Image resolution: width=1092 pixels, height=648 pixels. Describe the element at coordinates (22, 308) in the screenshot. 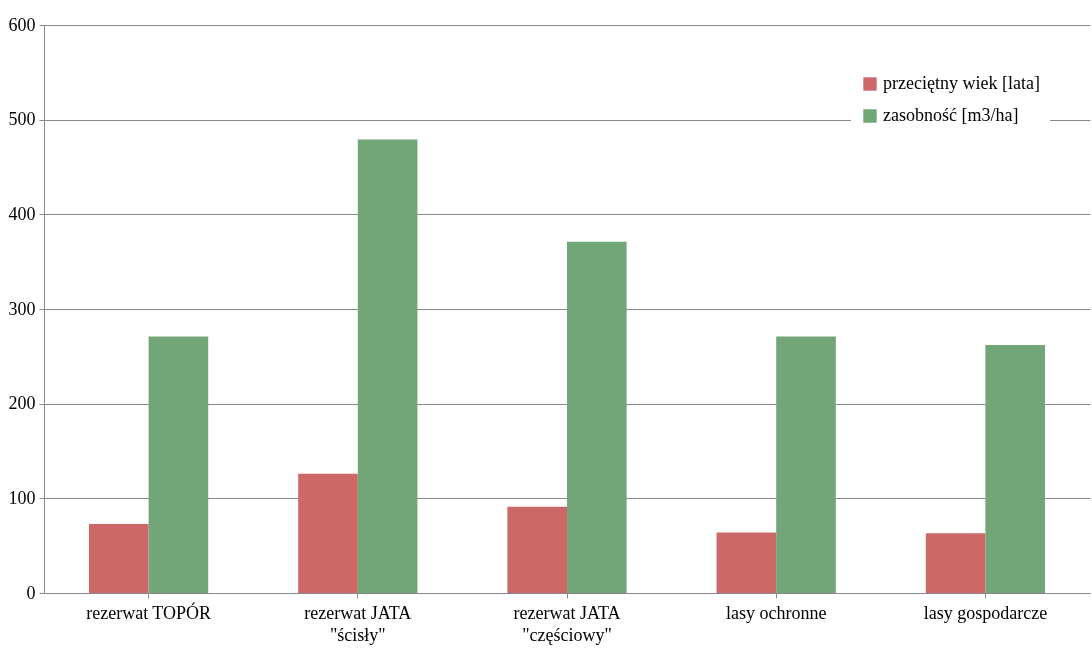

I see `y-tick-label: 300` at that location.